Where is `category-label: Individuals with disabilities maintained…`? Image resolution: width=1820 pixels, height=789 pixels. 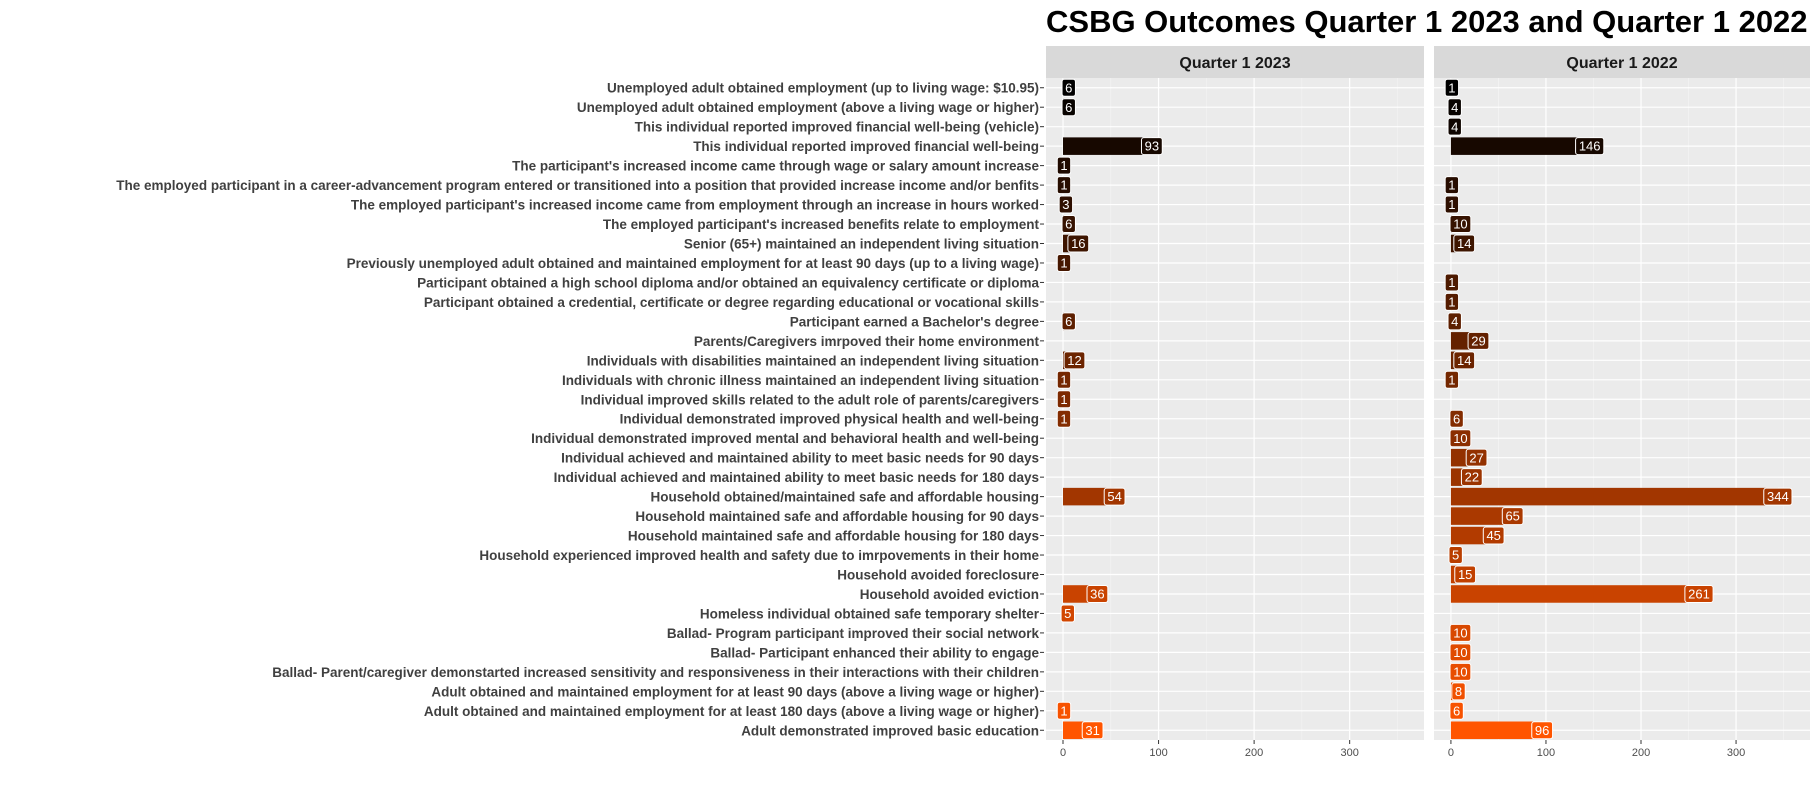 category-label: Individuals with disabilities maintained… is located at coordinates (813, 360).